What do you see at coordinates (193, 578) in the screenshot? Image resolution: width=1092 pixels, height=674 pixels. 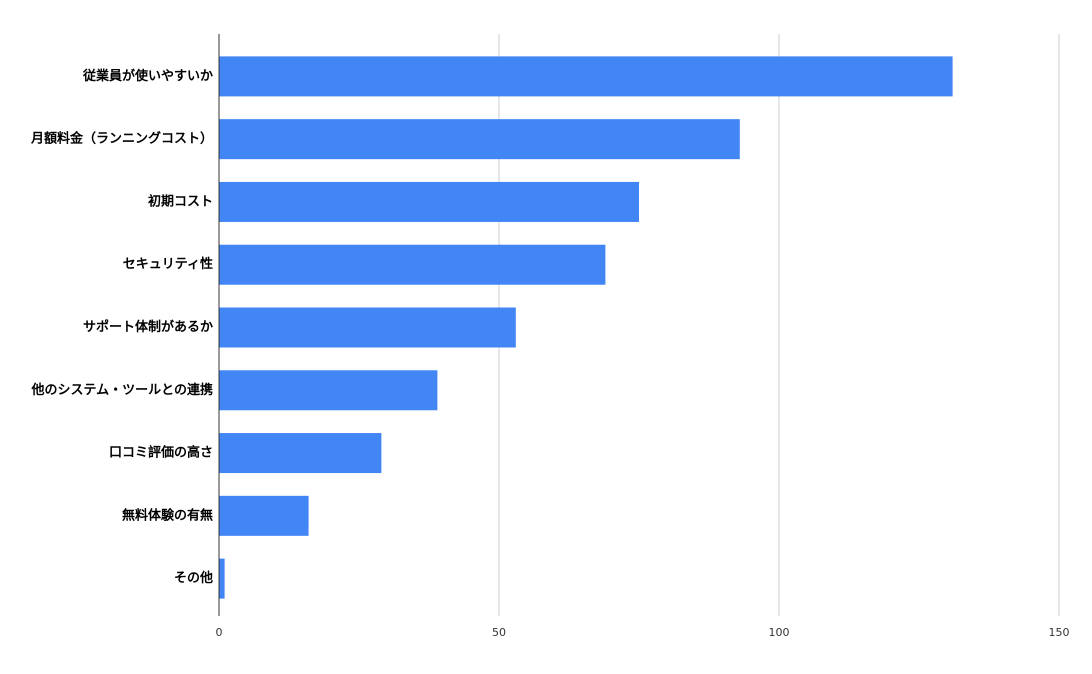 I see `y-tick-label: その他` at bounding box center [193, 578].